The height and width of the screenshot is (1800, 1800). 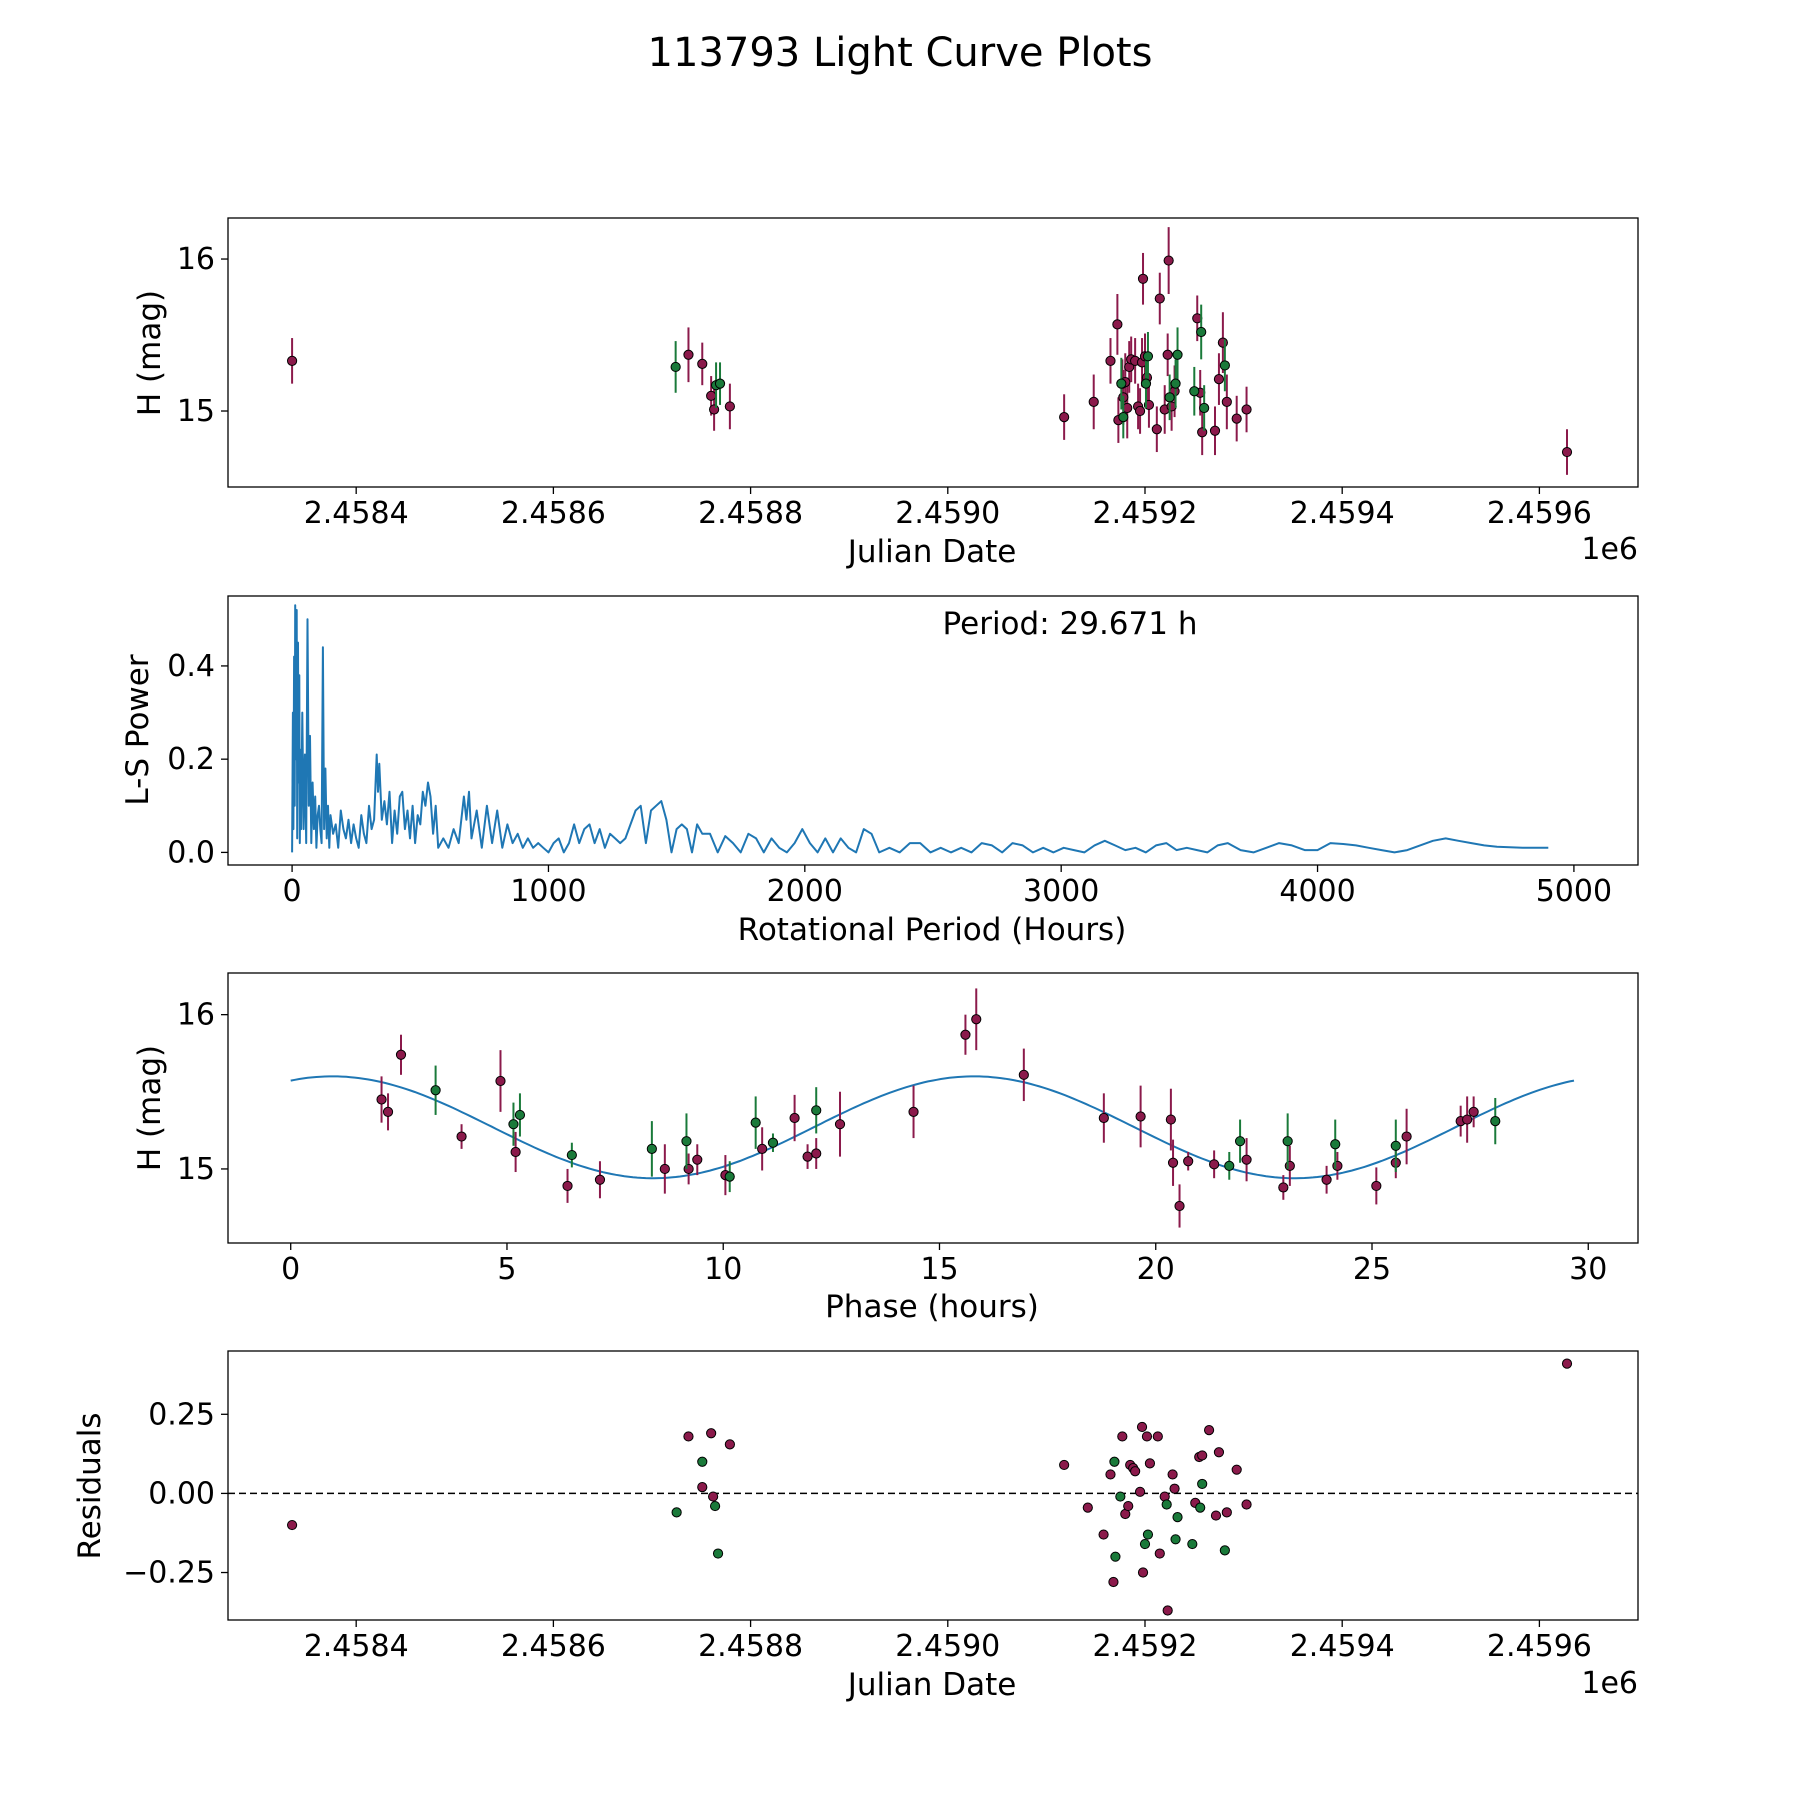 I want to click on x-tick-label: 0, so click(x=292, y=891).